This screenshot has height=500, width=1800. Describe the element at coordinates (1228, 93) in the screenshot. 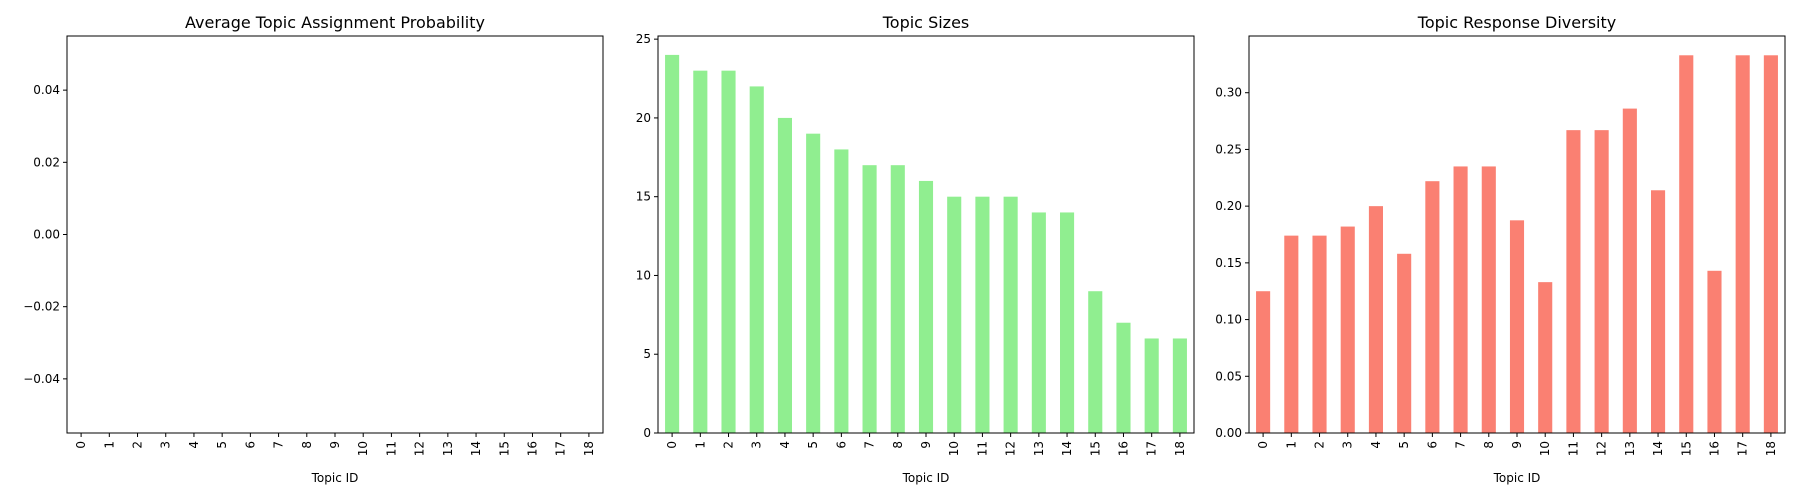

I see `y-tick-label: 0.30` at that location.